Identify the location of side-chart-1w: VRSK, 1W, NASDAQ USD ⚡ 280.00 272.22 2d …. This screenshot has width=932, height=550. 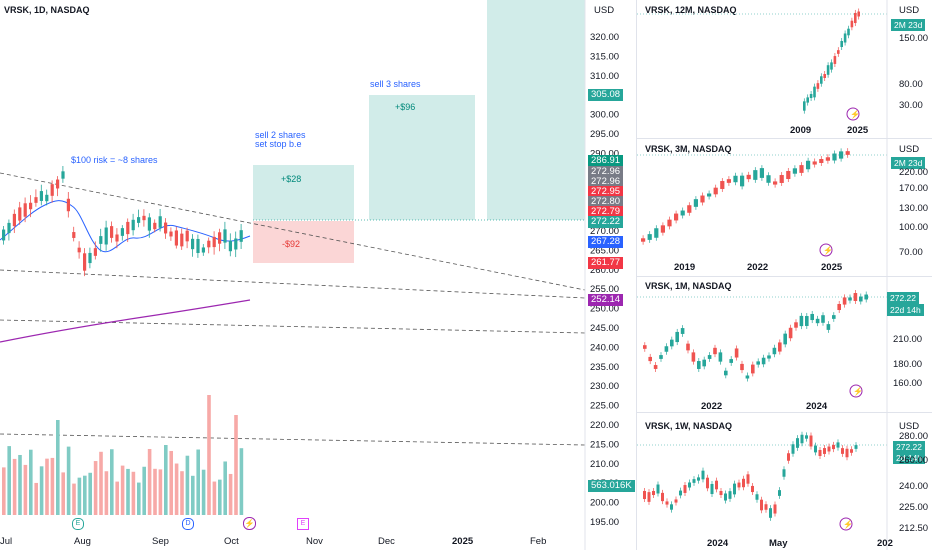
(784, 481).